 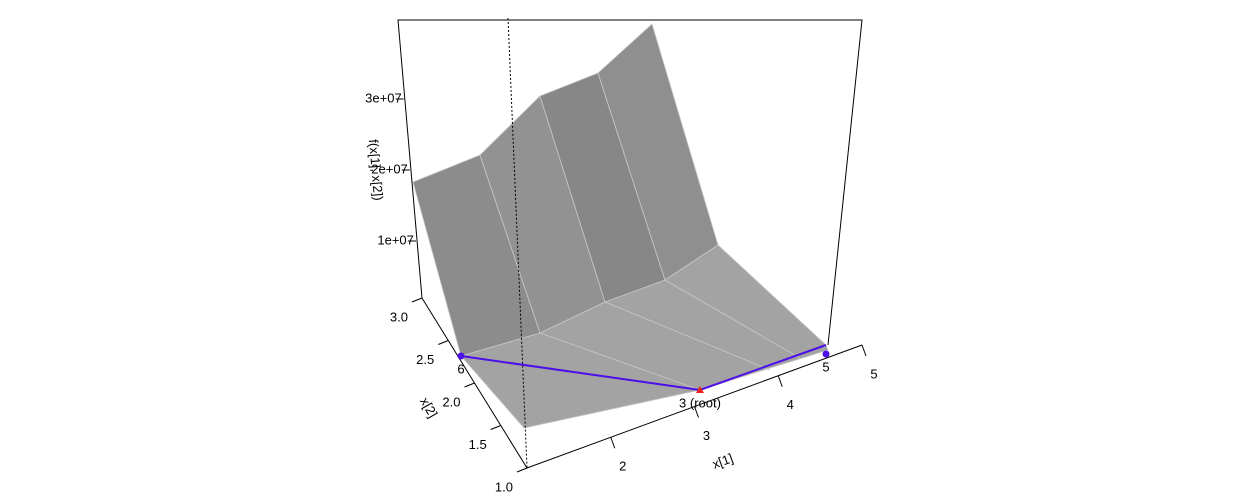 I want to click on annotation: 3 (root), so click(x=700, y=402).